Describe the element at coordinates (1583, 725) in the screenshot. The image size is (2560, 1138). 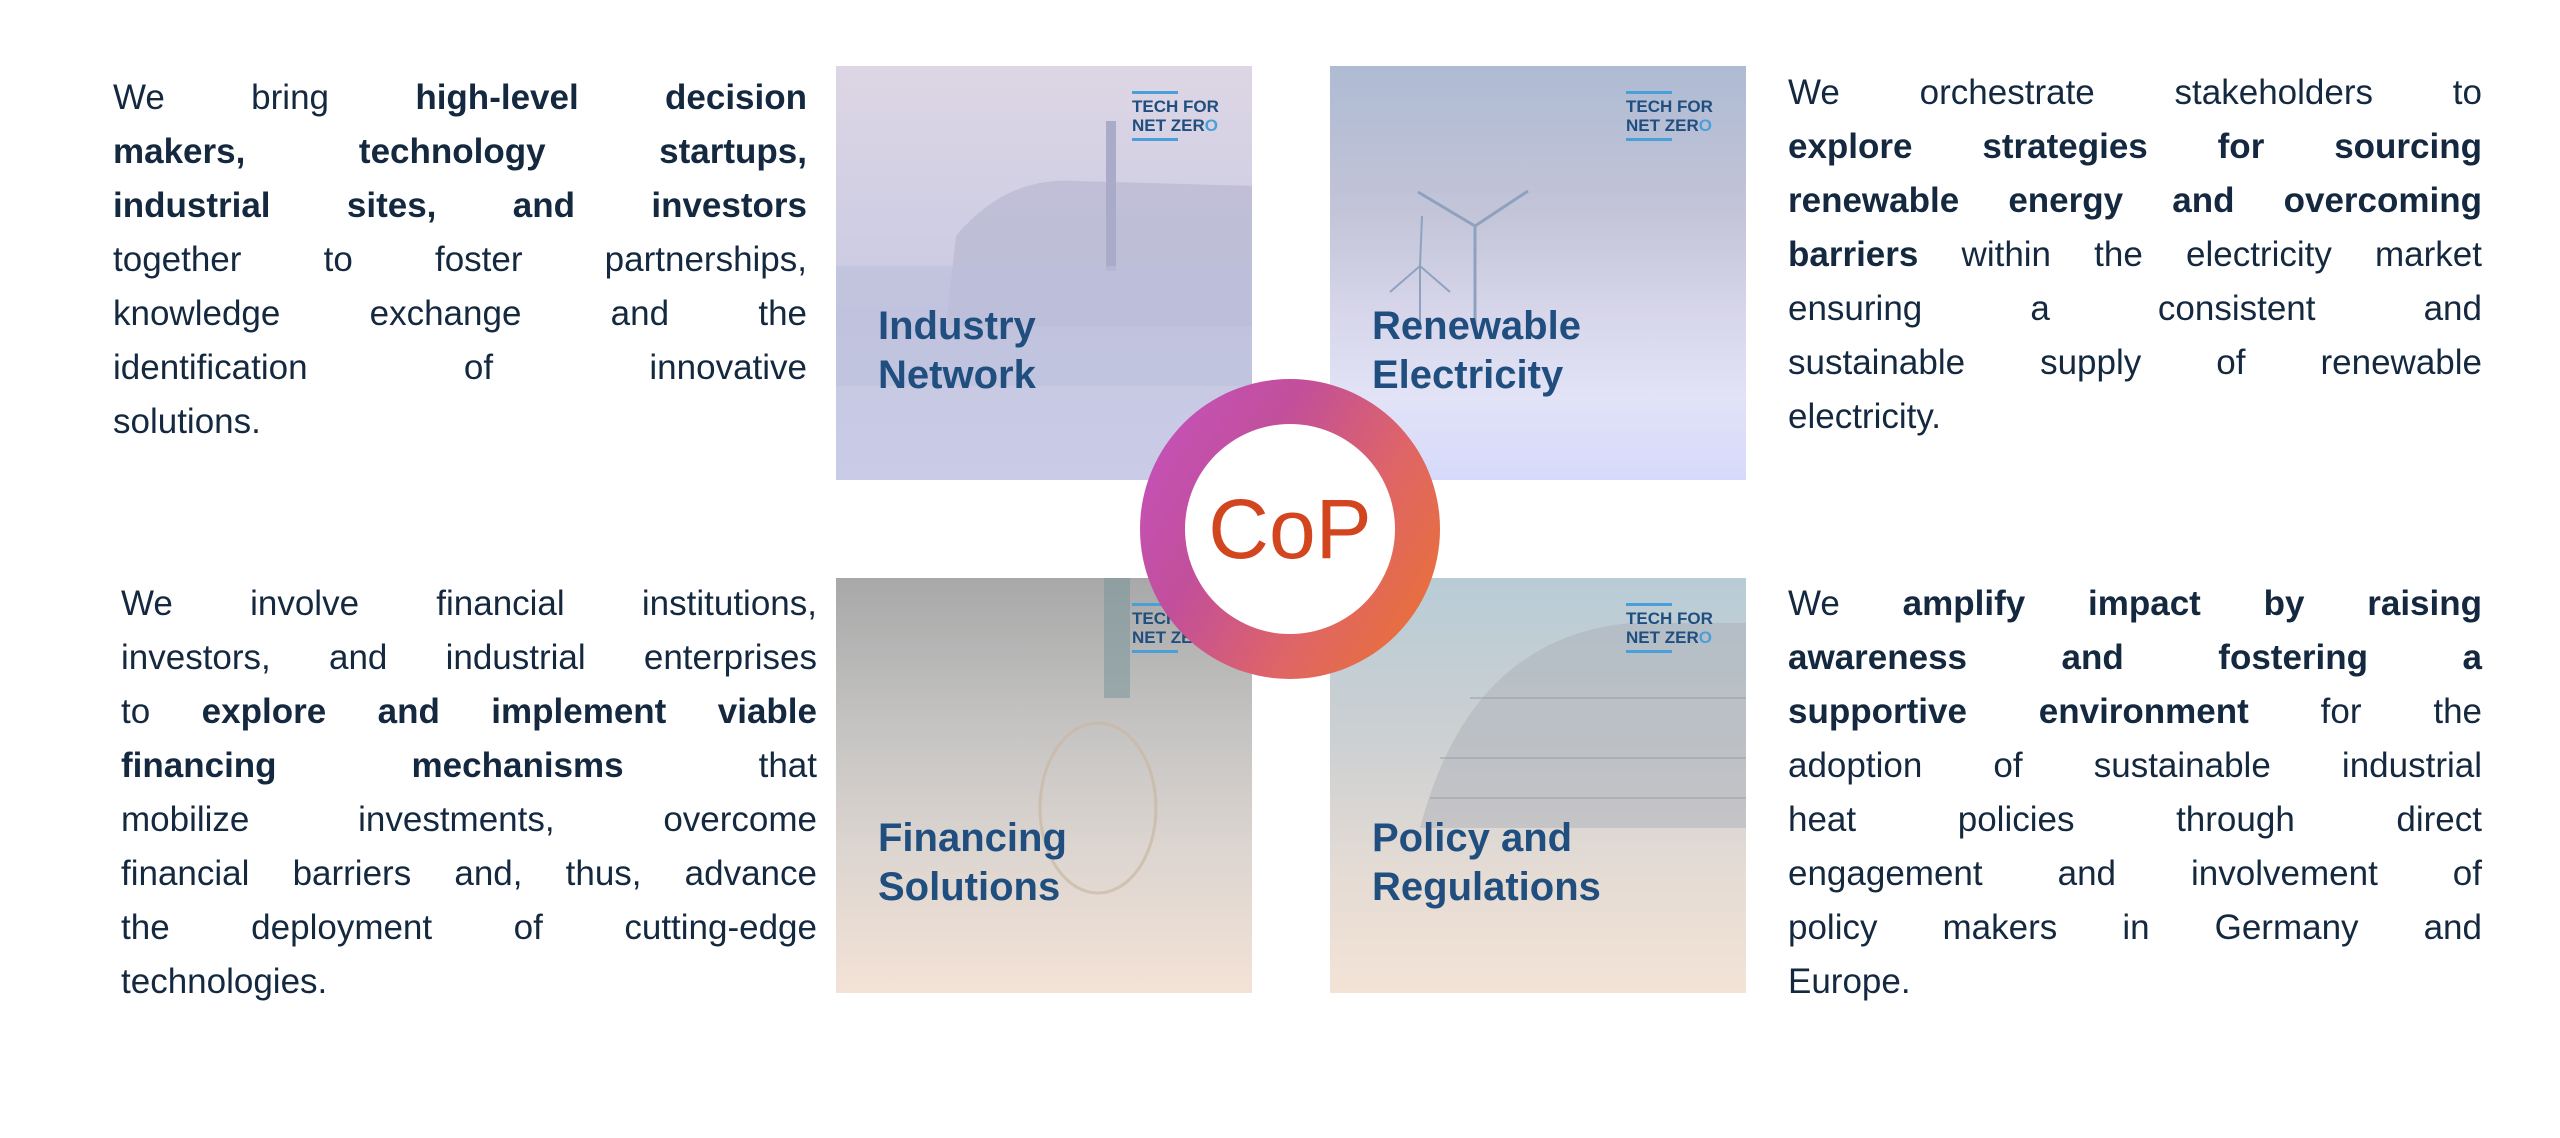
I see `reichstag-dome-image` at that location.